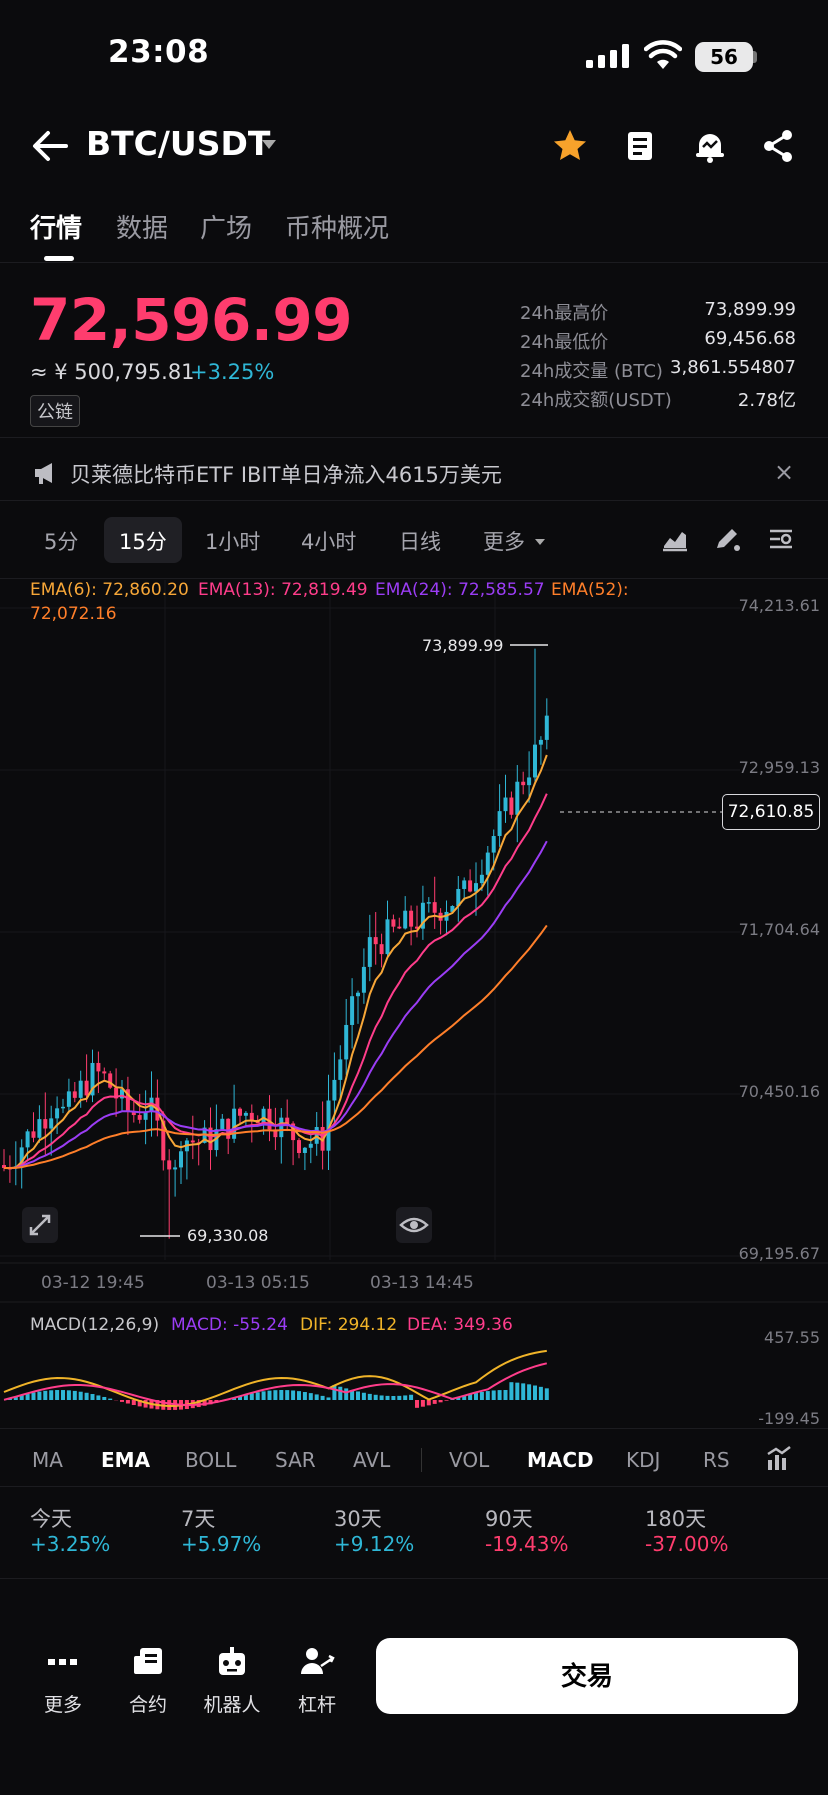  Describe the element at coordinates (211, 1460) in the screenshot. I see `indicator-boll: BOLL` at that location.